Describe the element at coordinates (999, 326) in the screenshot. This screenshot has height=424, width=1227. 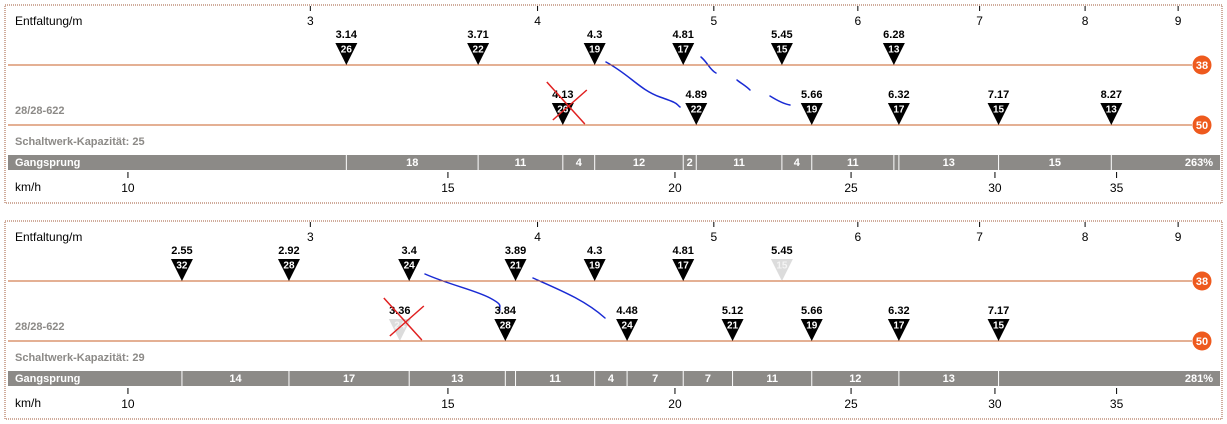
I see `sprocket-label: 15` at that location.